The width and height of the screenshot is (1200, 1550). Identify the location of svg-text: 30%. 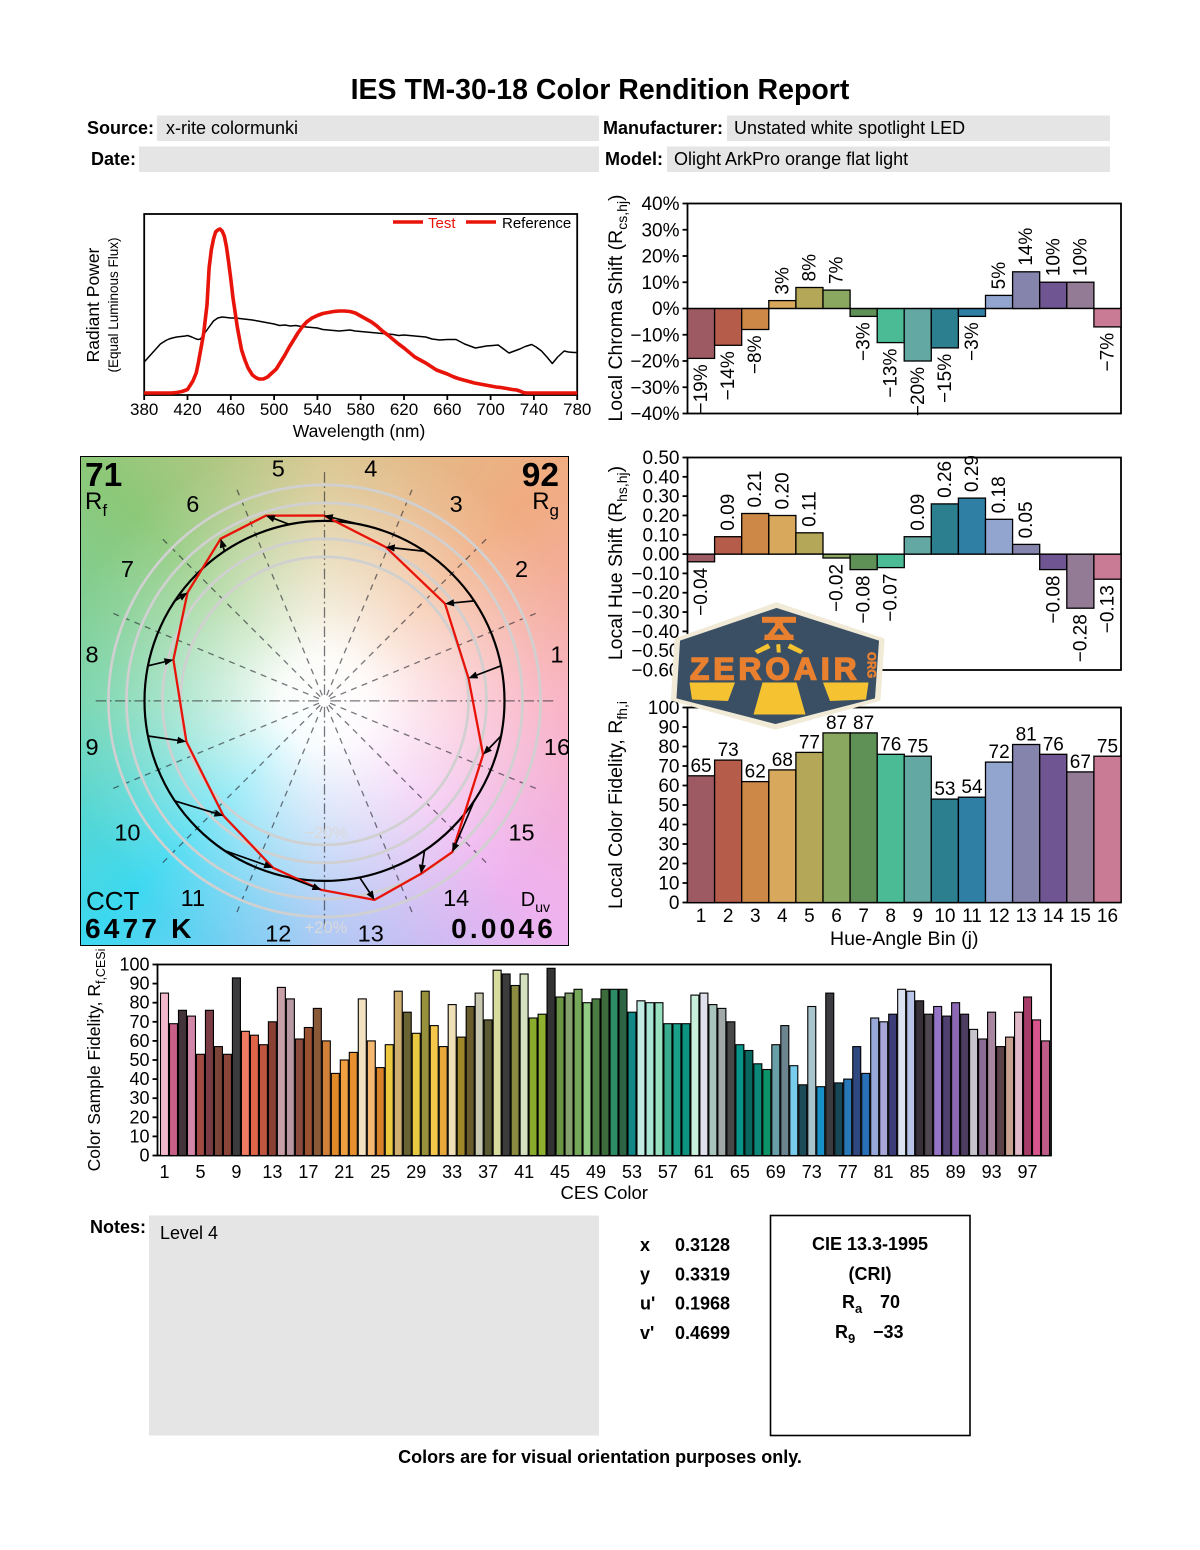
(660, 230).